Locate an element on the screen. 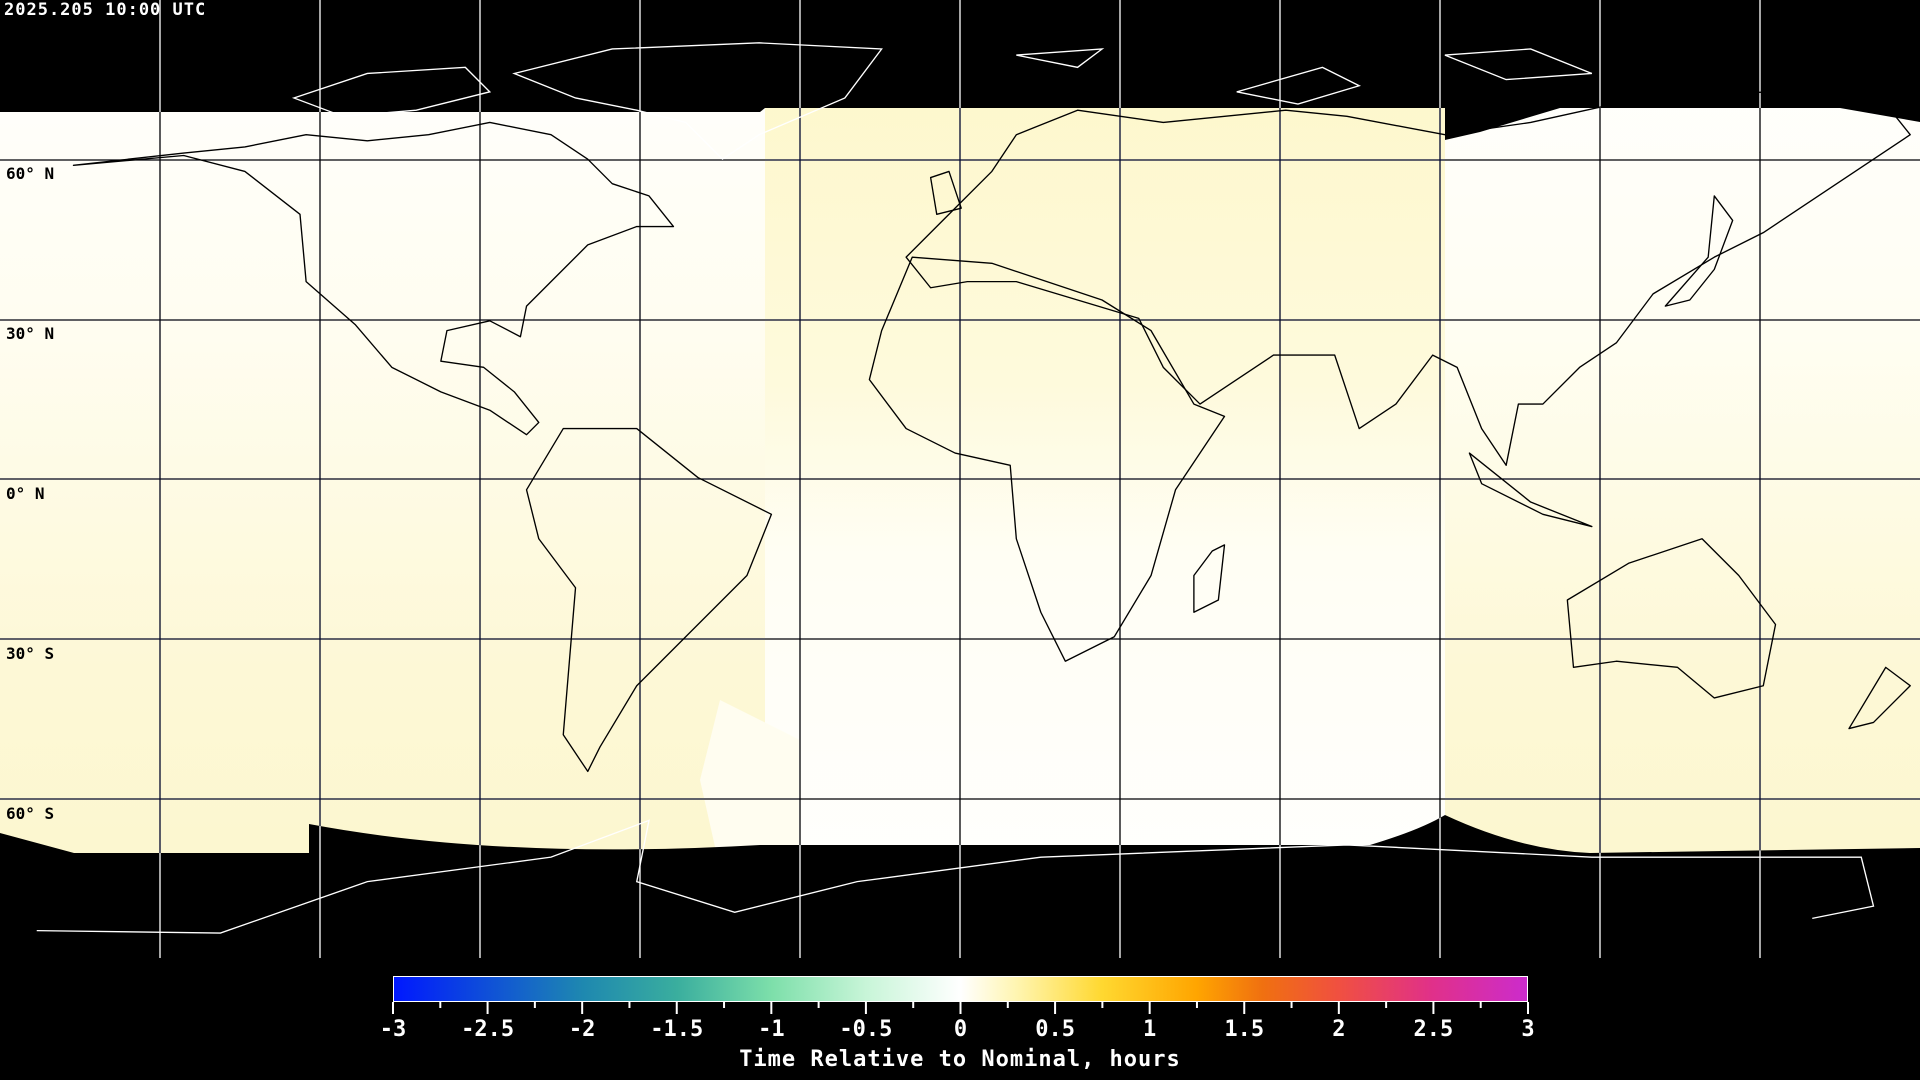  colorbar-tick-label: -1 is located at coordinates (771, 1029).